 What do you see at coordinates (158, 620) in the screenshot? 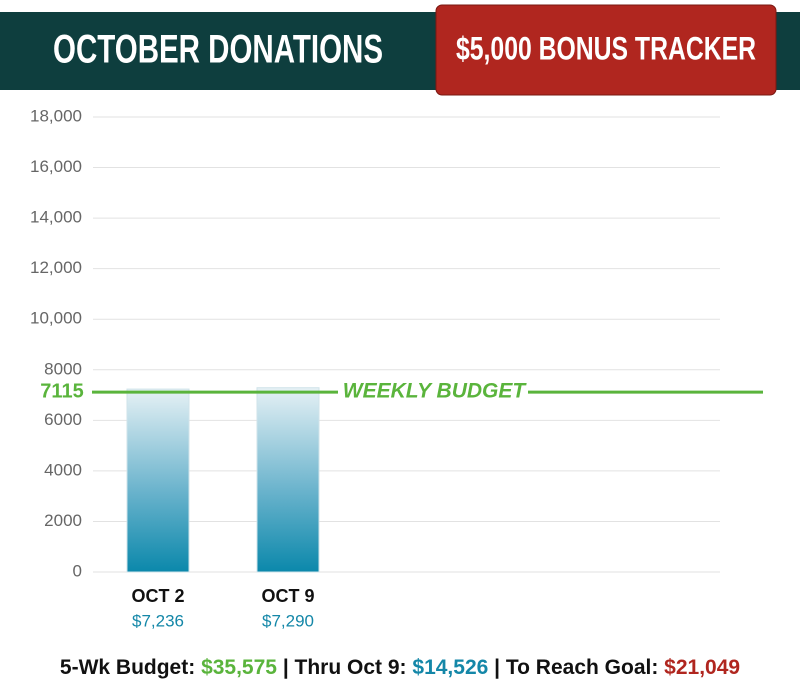
I see `value-label: $7,236` at bounding box center [158, 620].